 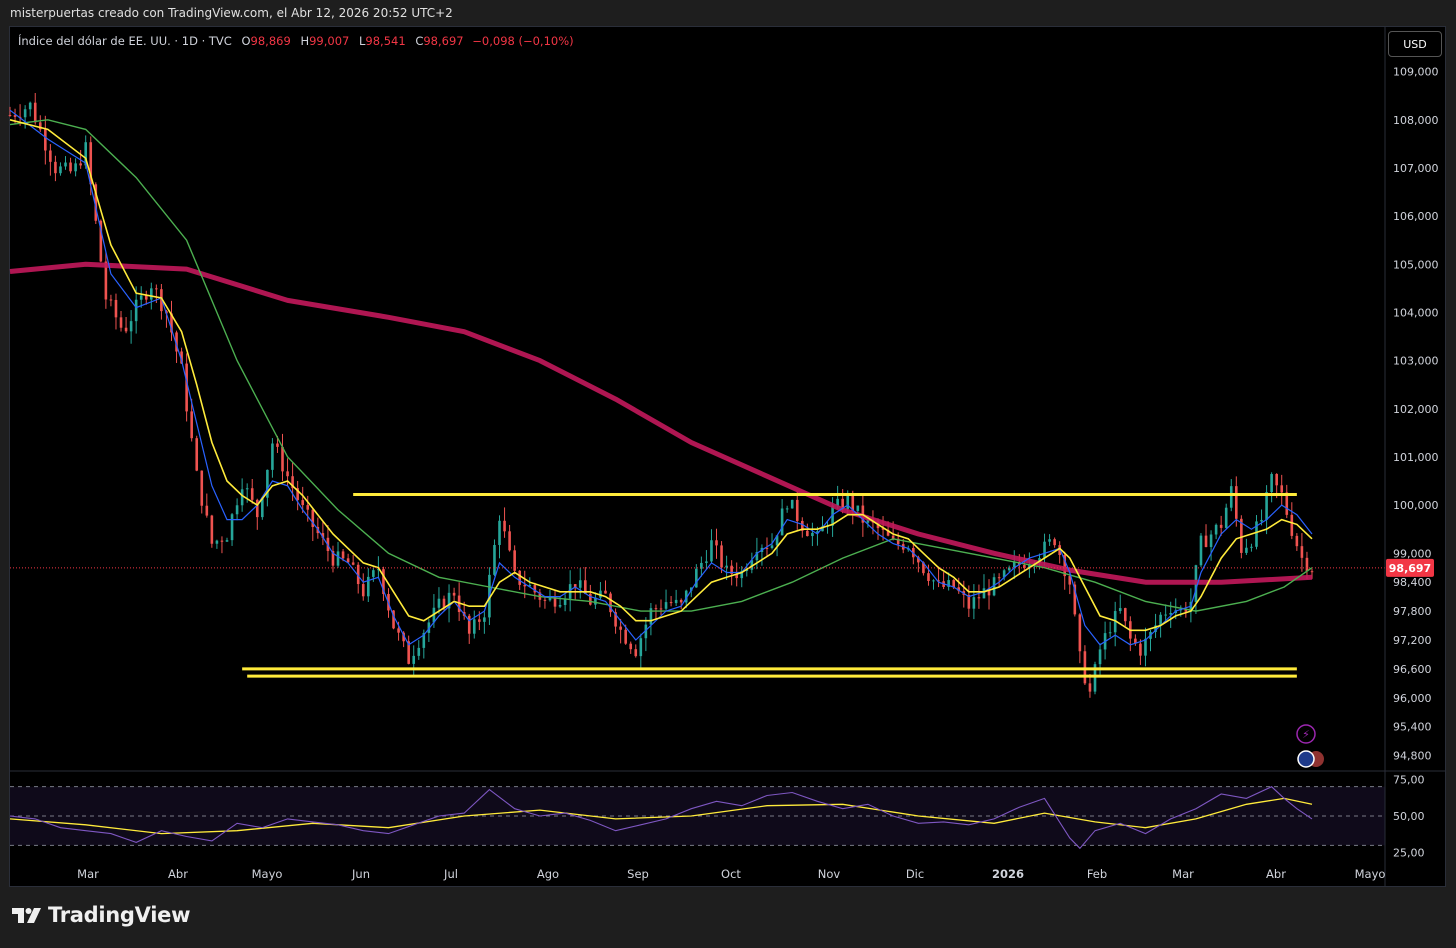 I want to click on time-tick-label: Abr, so click(x=178, y=874).